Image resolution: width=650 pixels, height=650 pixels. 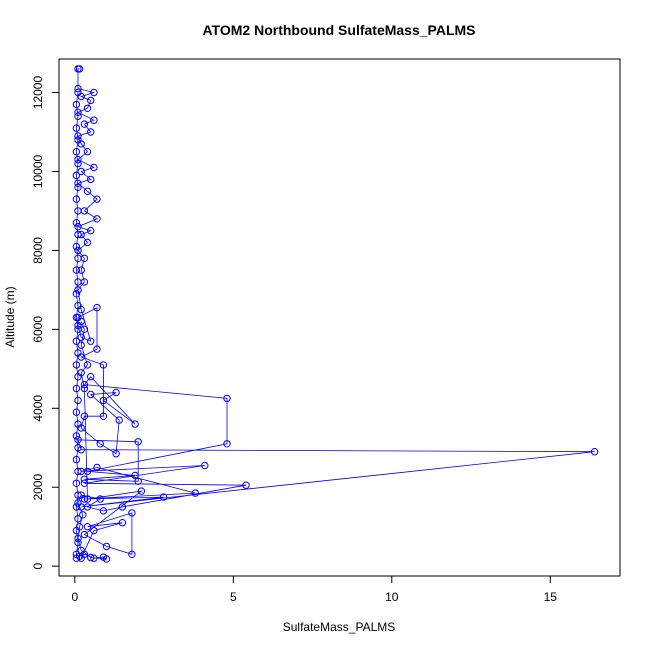 What do you see at coordinates (38, 408) in the screenshot?
I see `y-tick-label: 4000` at bounding box center [38, 408].